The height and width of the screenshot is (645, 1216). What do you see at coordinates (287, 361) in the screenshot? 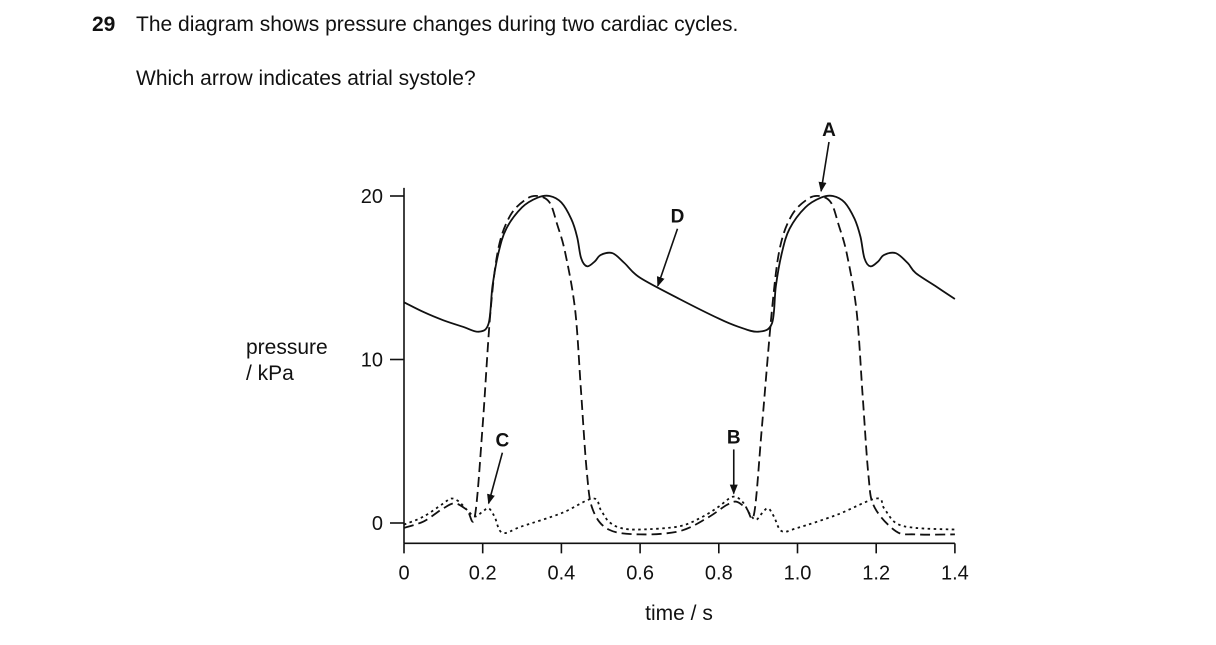
I see `y-axis-label: pressure / kPa` at bounding box center [287, 361].